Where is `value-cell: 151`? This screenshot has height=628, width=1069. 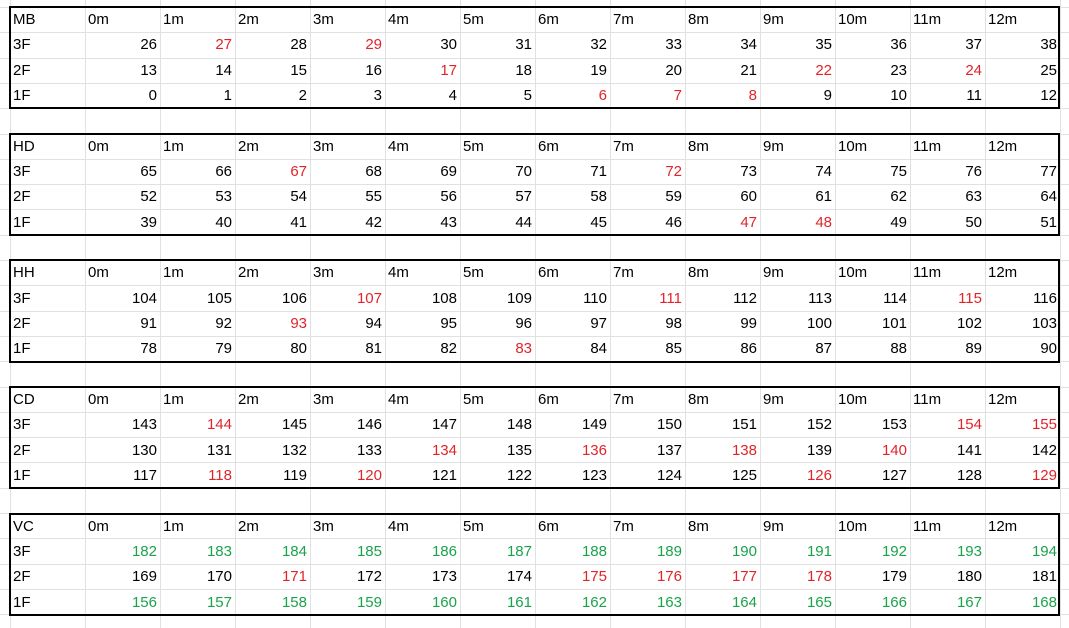
value-cell: 151 is located at coordinates (744, 425).